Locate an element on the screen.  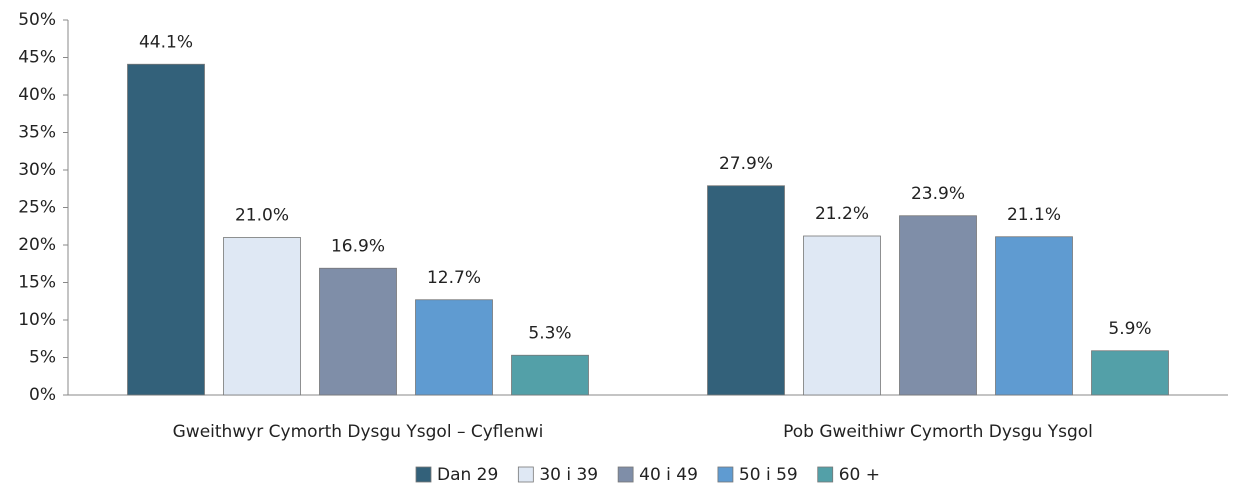
data-label: 12.7% is located at coordinates (454, 278).